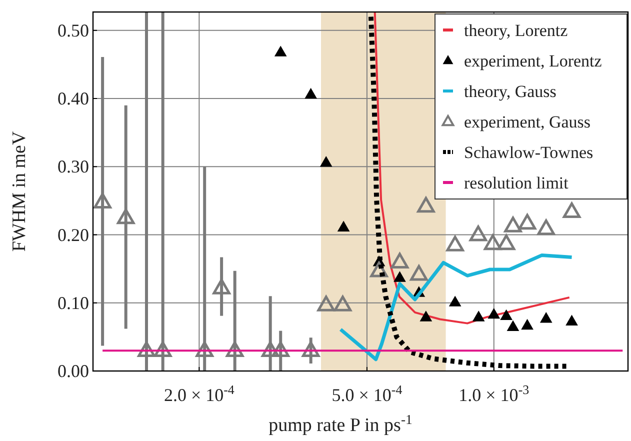 The height and width of the screenshot is (441, 631). Describe the element at coordinates (73, 371) in the screenshot. I see `y-tick-label: 0.00` at that location.